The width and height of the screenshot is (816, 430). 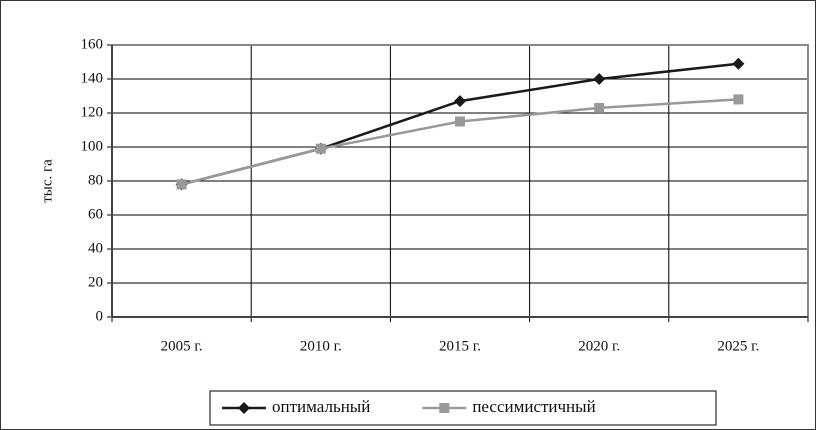 I want to click on y-tick-label: 100, so click(x=92, y=146).